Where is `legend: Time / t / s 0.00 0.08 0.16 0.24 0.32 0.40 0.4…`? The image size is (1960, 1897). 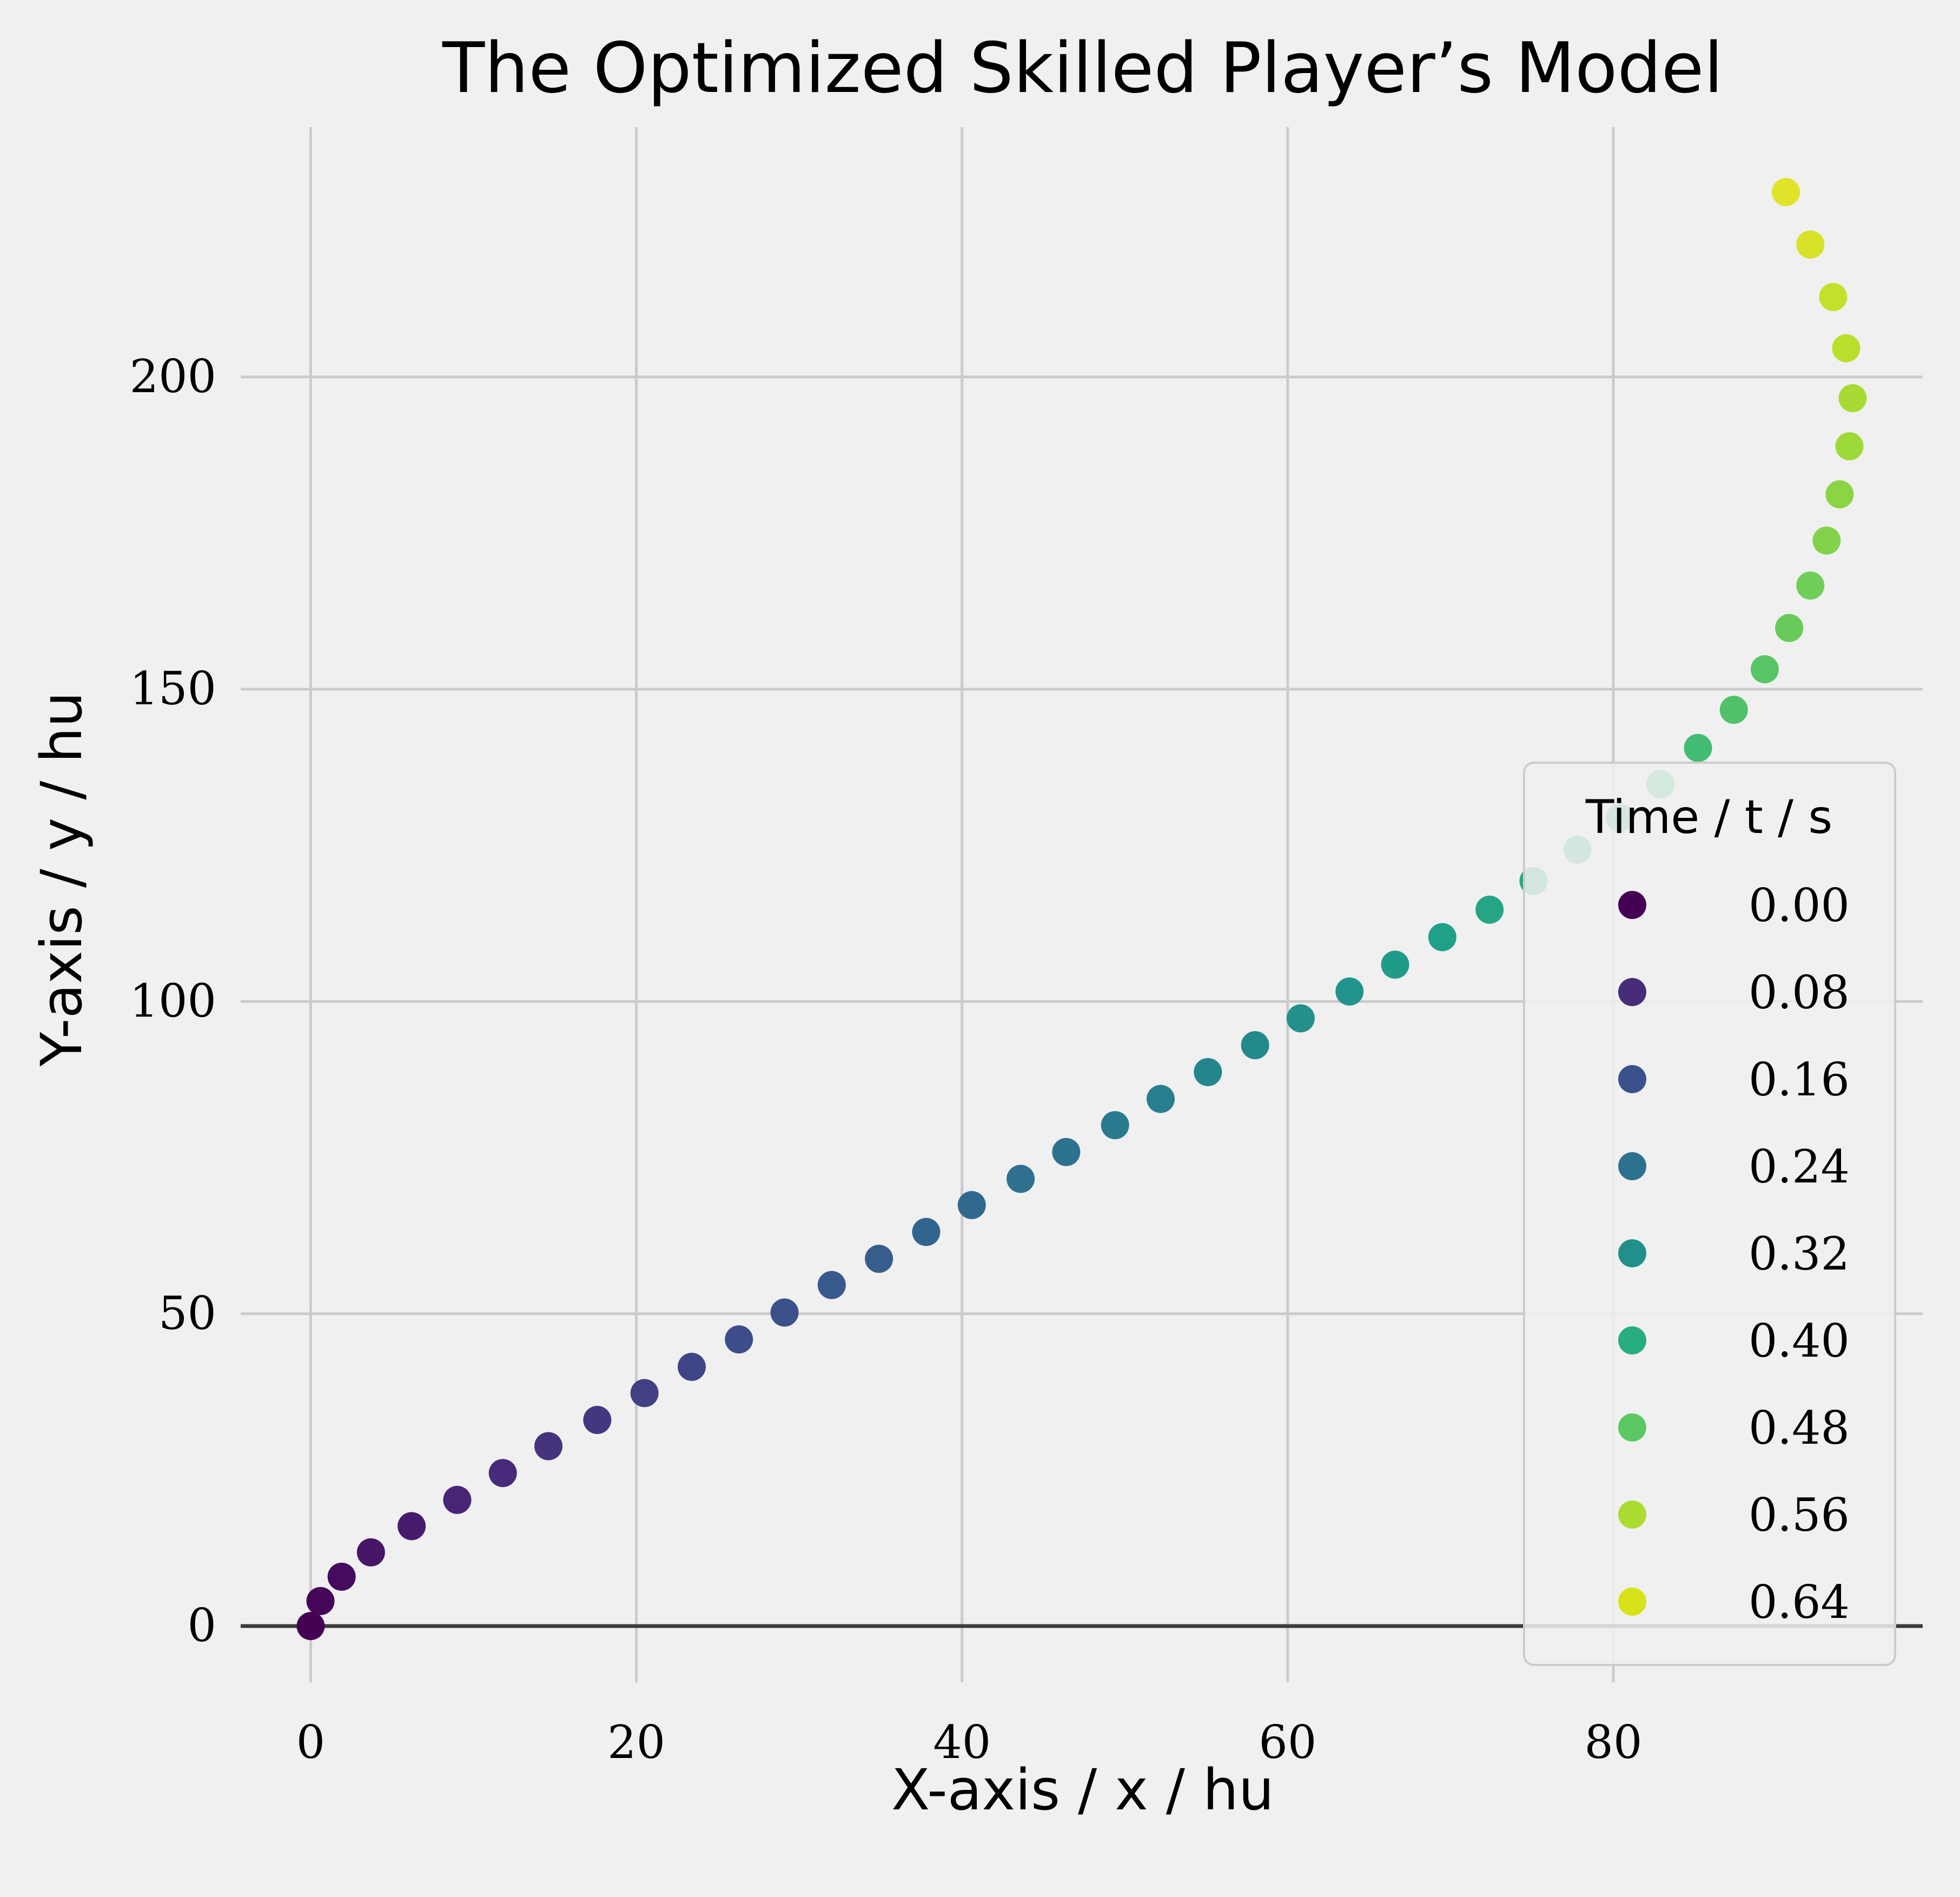 legend: Time / t / s 0.00 0.08 0.16 0.24 0.32 0.40 0.4… is located at coordinates (1709, 1214).